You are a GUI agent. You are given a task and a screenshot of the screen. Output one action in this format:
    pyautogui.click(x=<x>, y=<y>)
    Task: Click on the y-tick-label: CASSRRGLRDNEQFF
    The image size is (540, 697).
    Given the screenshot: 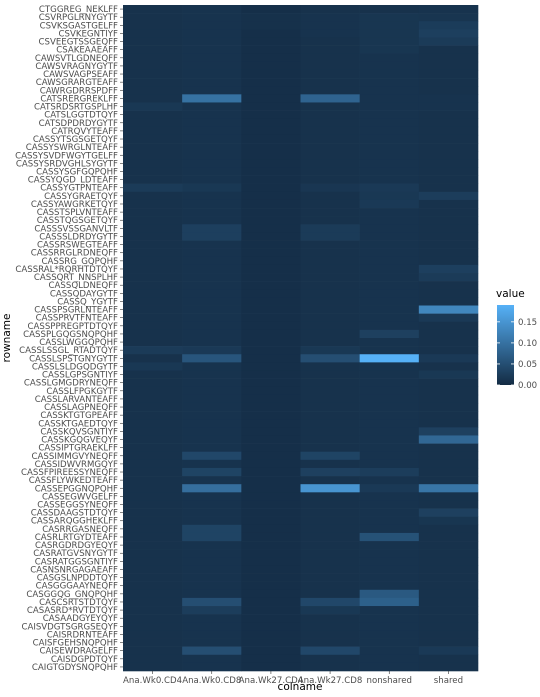 What is the action you would take?
    pyautogui.click(x=74, y=254)
    